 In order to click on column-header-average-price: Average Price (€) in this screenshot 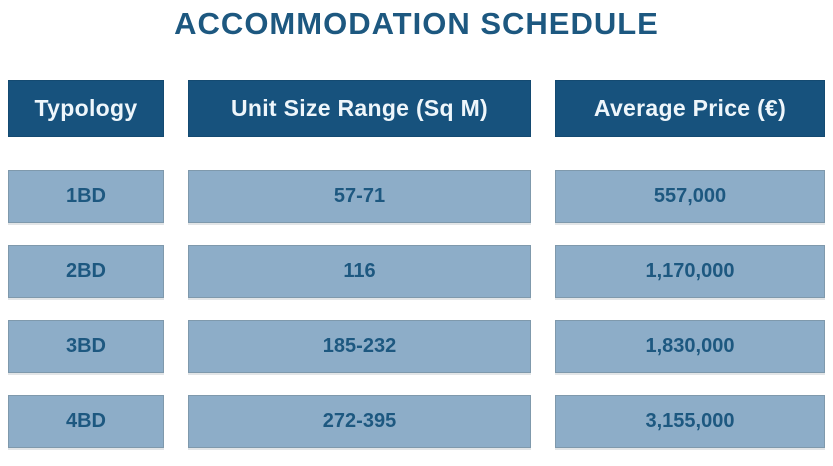, I will do `click(690, 108)`.